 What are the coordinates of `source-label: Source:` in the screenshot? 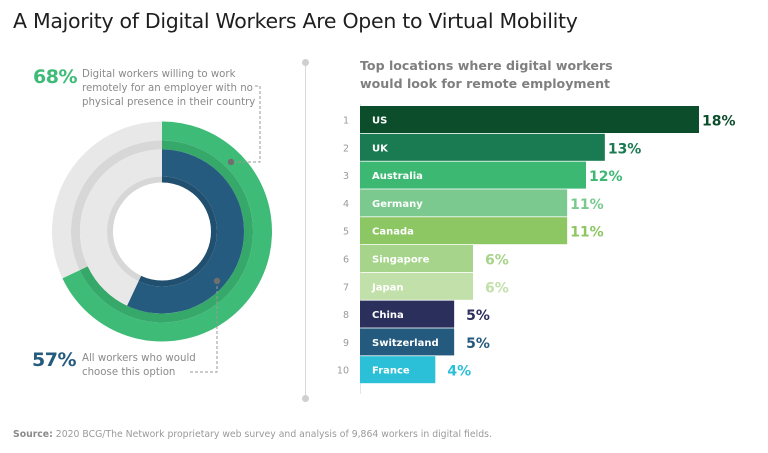 It's located at (33, 434).